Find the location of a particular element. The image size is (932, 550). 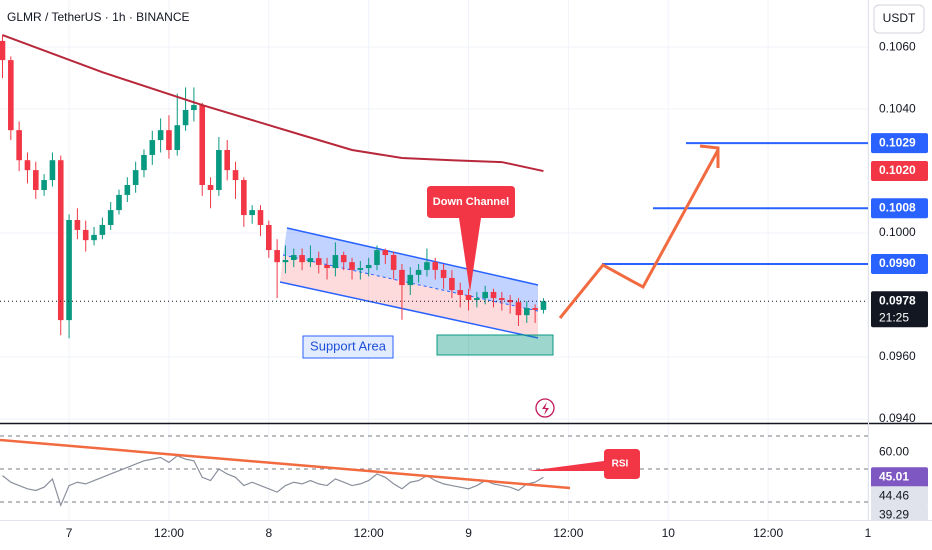

last-price-box is located at coordinates (899, 309).